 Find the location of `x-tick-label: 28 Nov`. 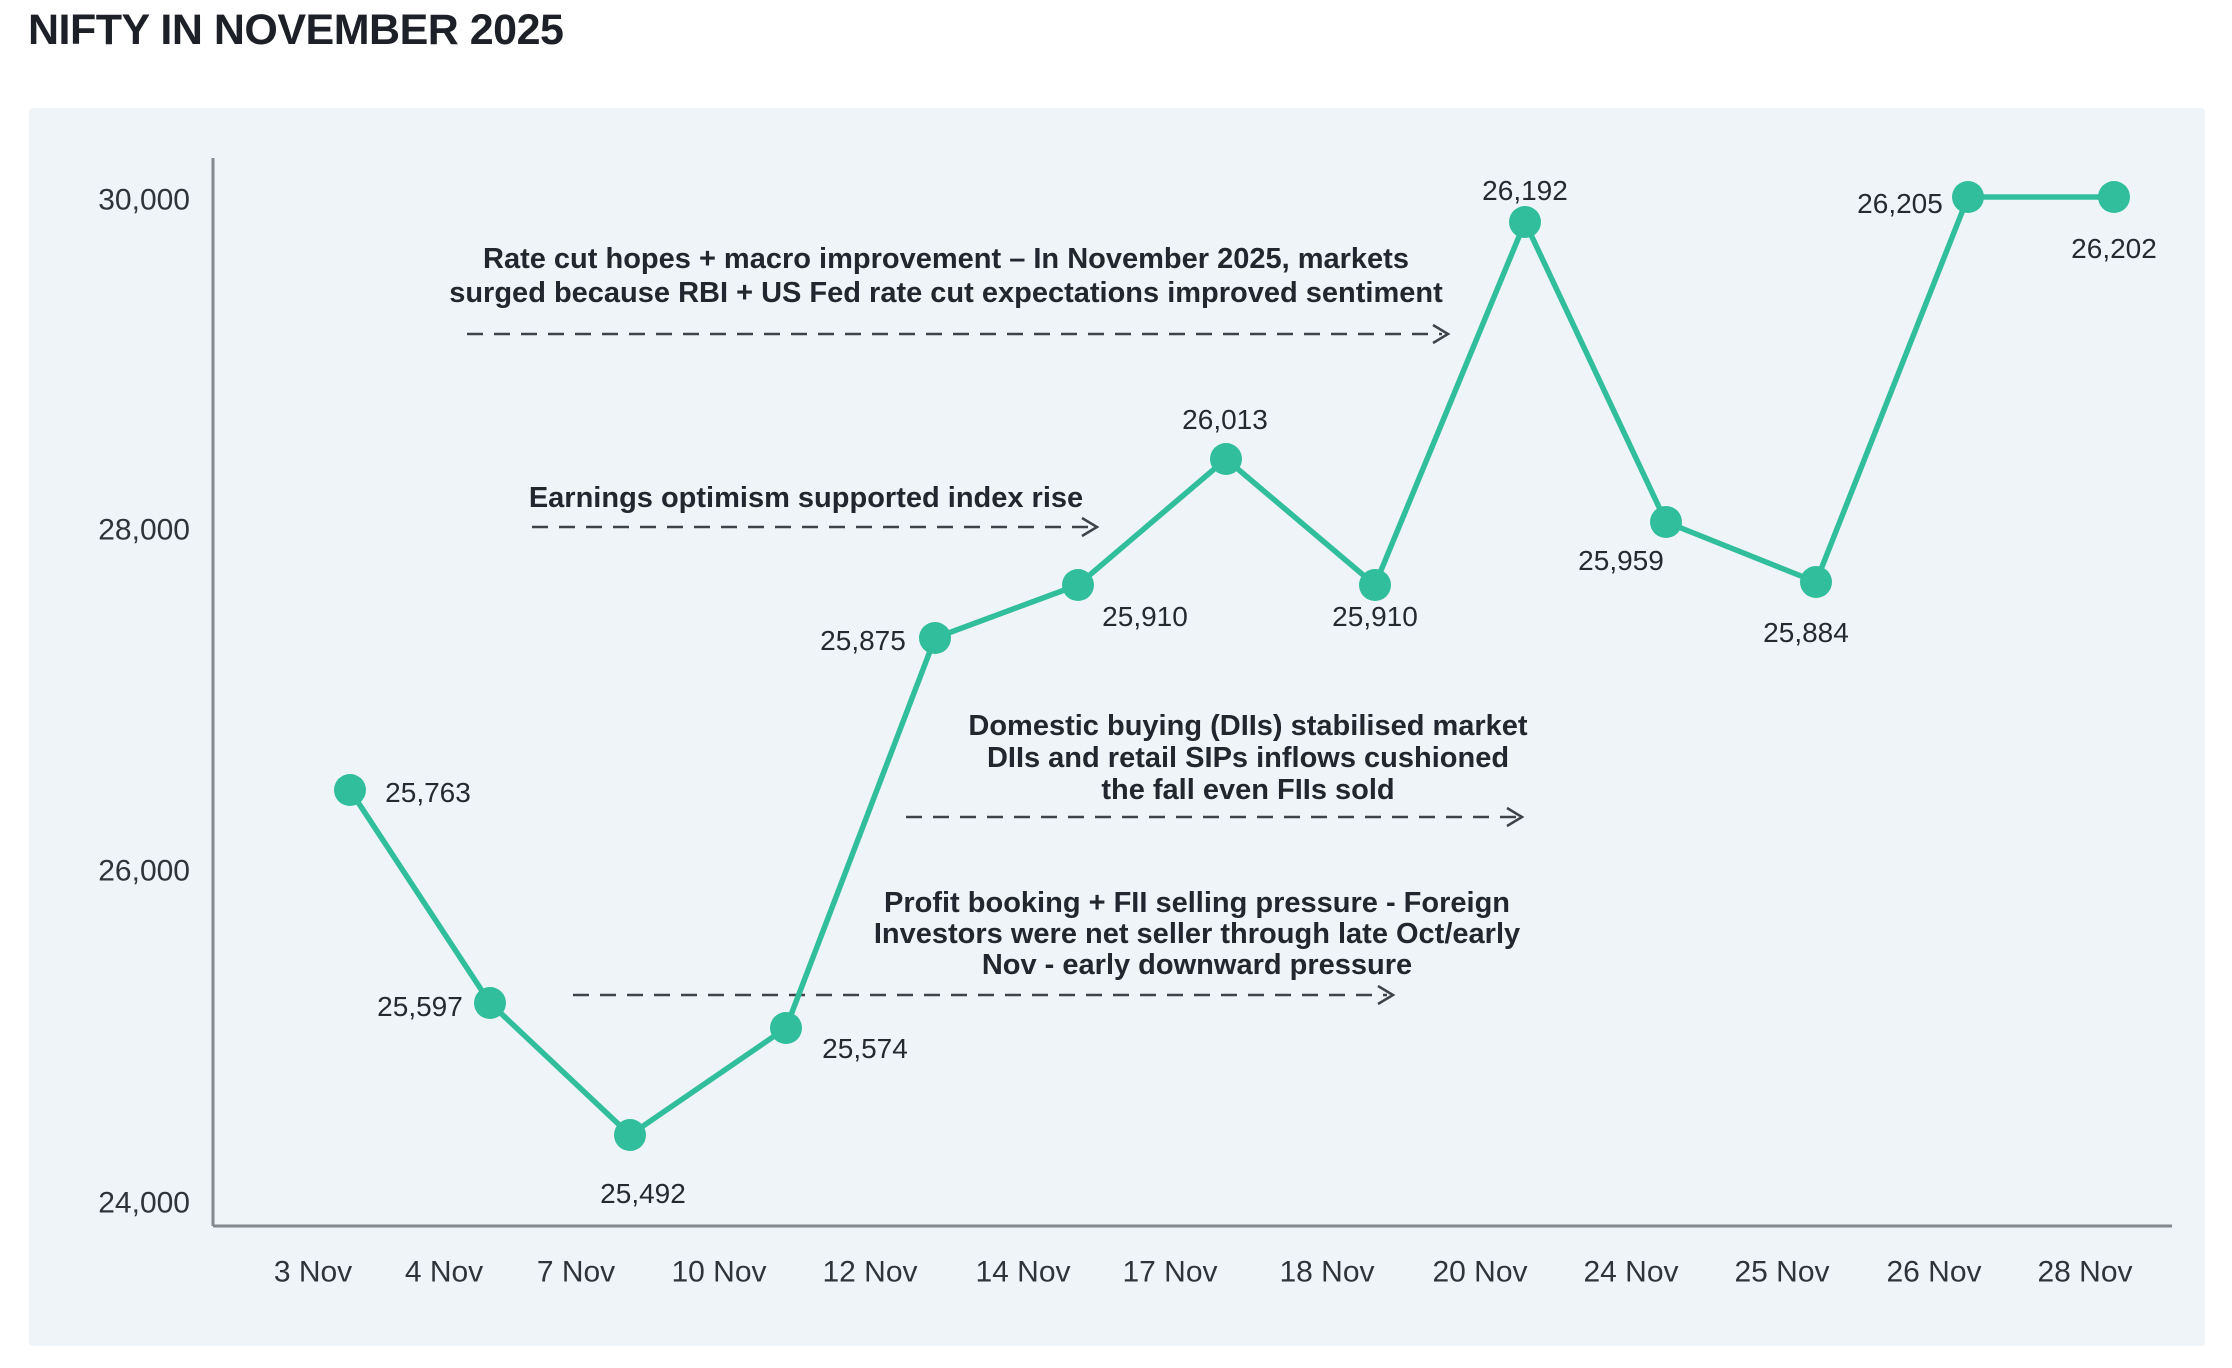

x-tick-label: 28 Nov is located at coordinates (2084, 1272).